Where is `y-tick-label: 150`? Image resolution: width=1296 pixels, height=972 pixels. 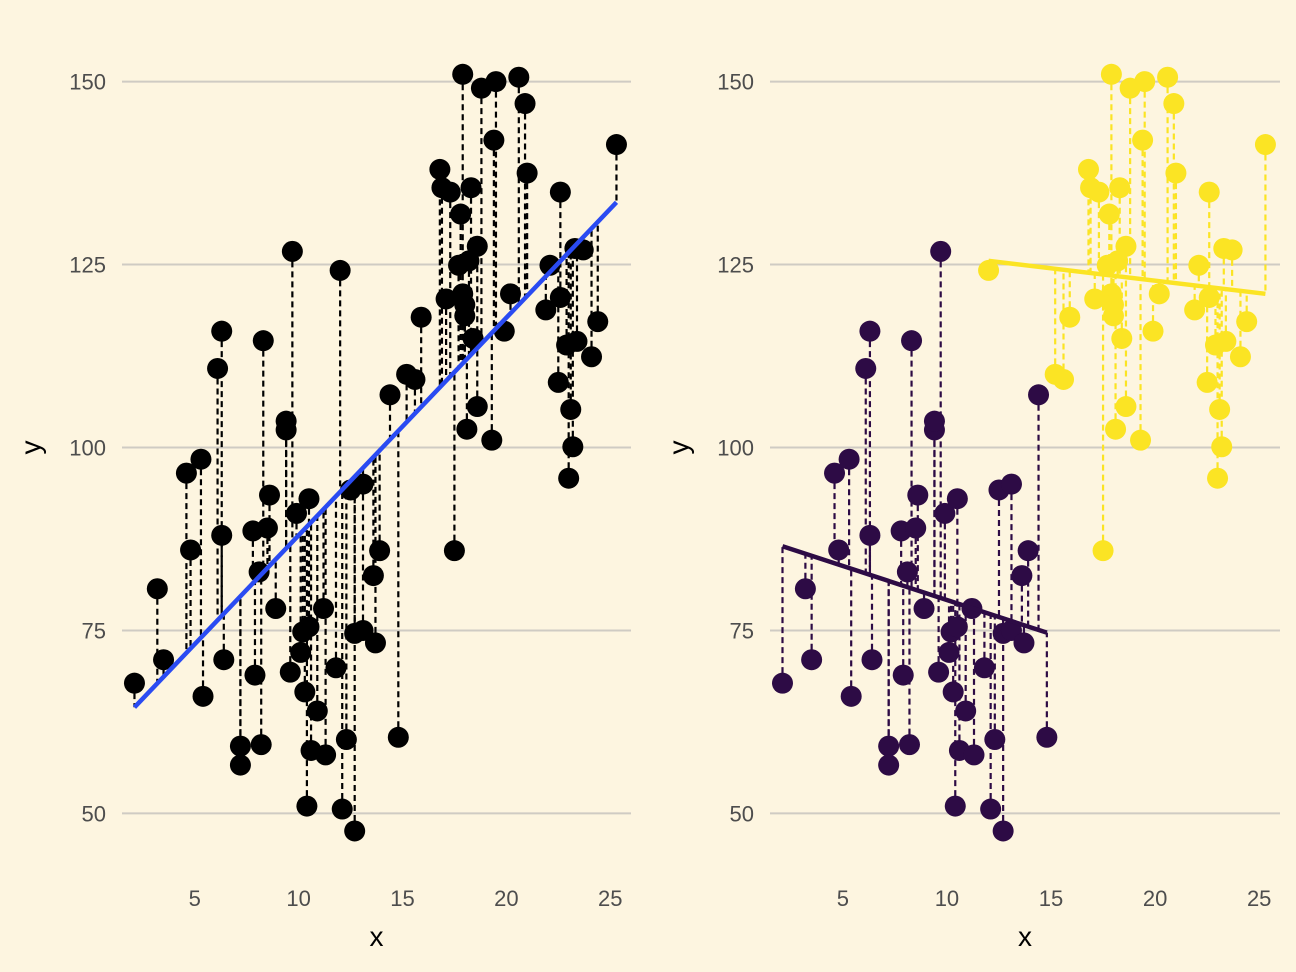 y-tick-label: 150 is located at coordinates (735, 82).